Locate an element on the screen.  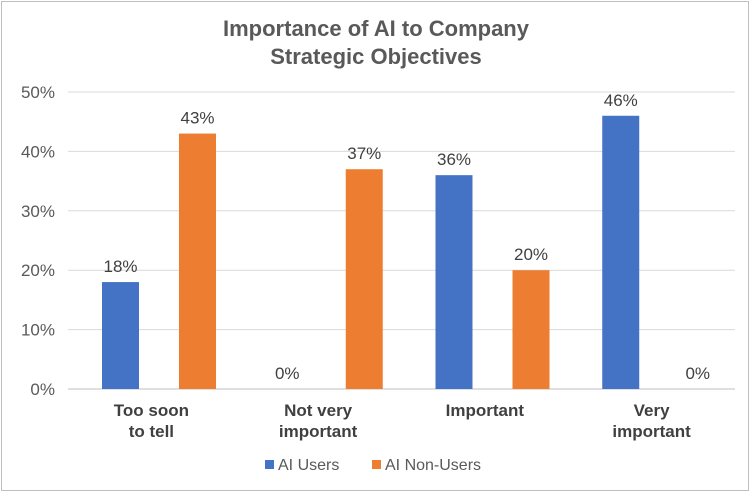
y-tick-label: 10% is located at coordinates (38, 330).